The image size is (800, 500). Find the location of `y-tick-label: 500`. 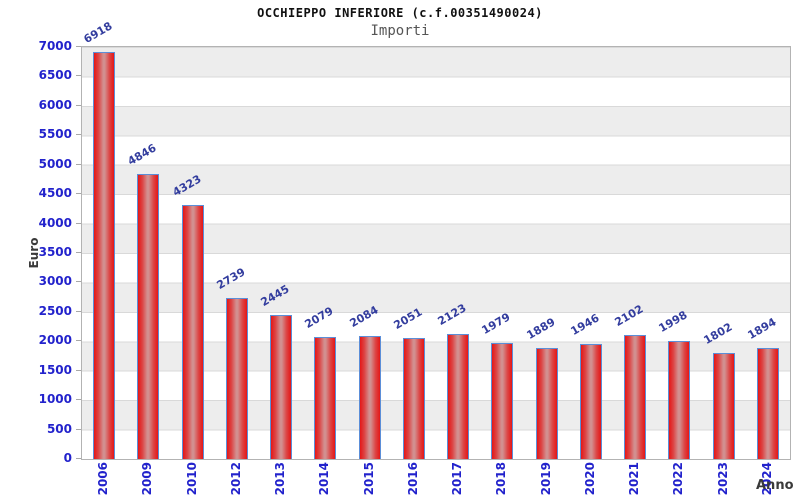

y-tick-label: 500 is located at coordinates (59, 428).